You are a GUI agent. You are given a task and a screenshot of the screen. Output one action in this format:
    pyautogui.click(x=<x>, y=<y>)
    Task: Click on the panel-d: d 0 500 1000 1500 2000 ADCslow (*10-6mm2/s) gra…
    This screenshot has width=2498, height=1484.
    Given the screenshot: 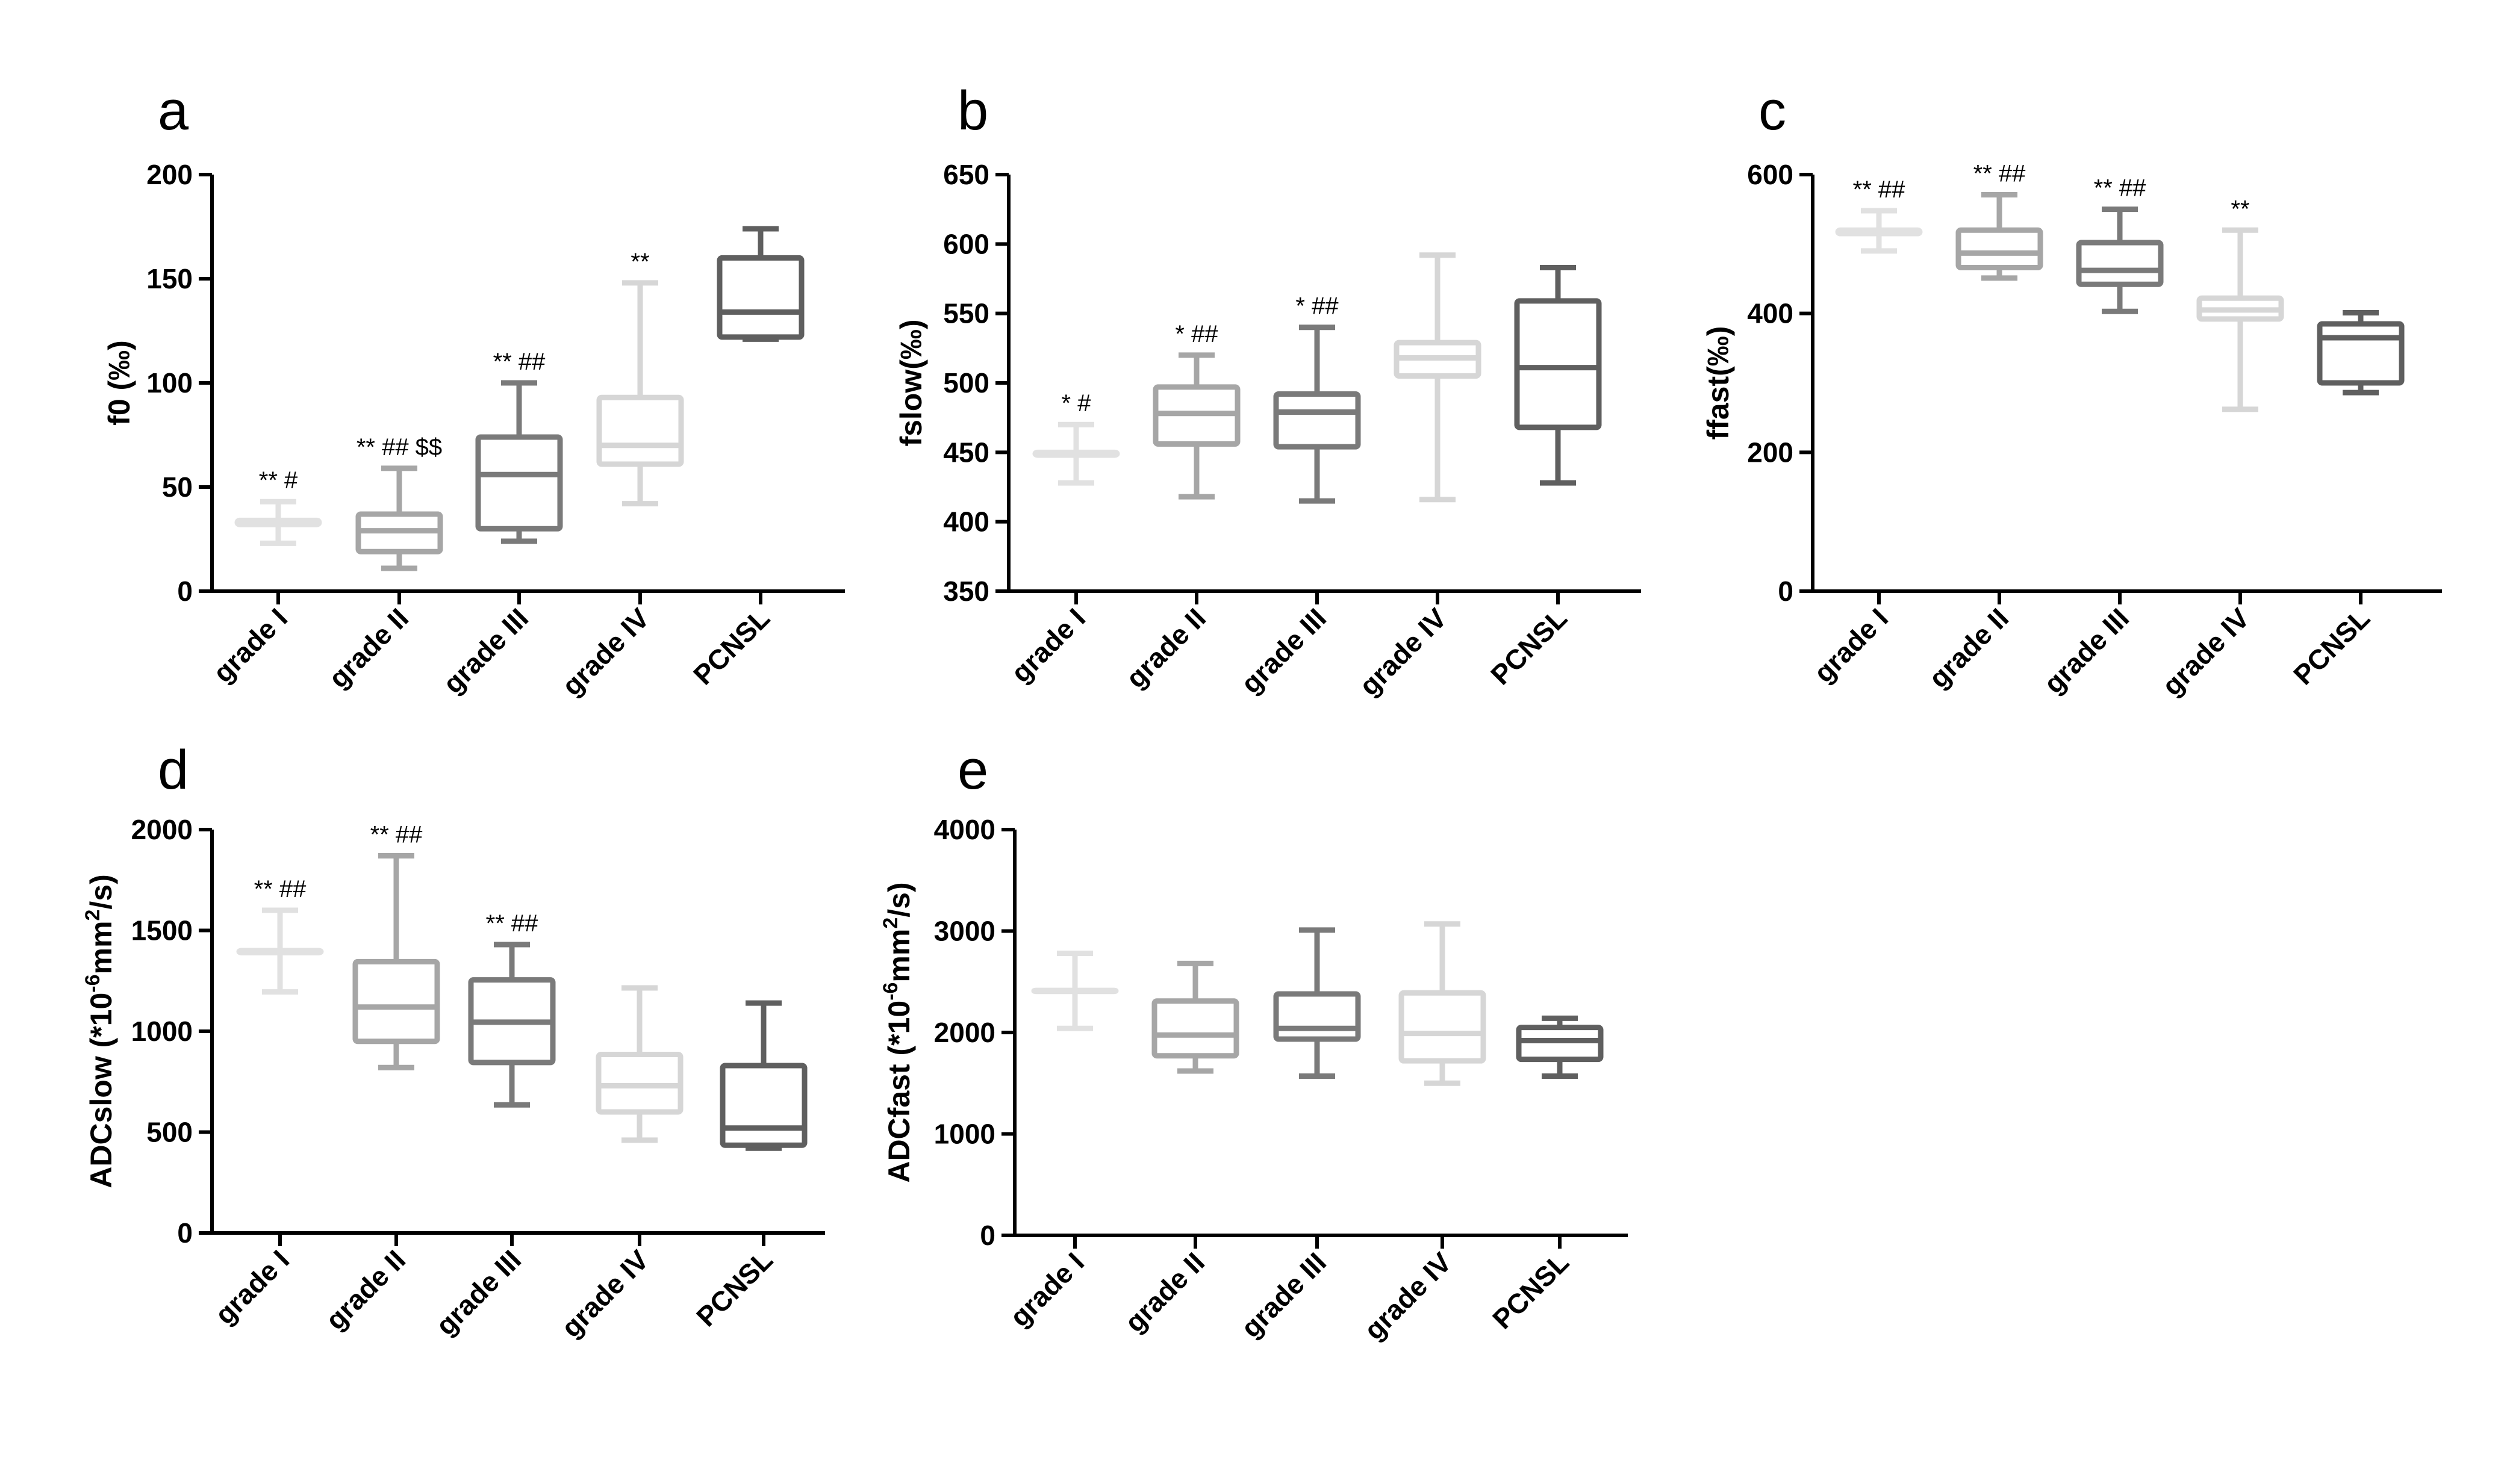 What is the action you would take?
    pyautogui.click(x=453, y=1041)
    